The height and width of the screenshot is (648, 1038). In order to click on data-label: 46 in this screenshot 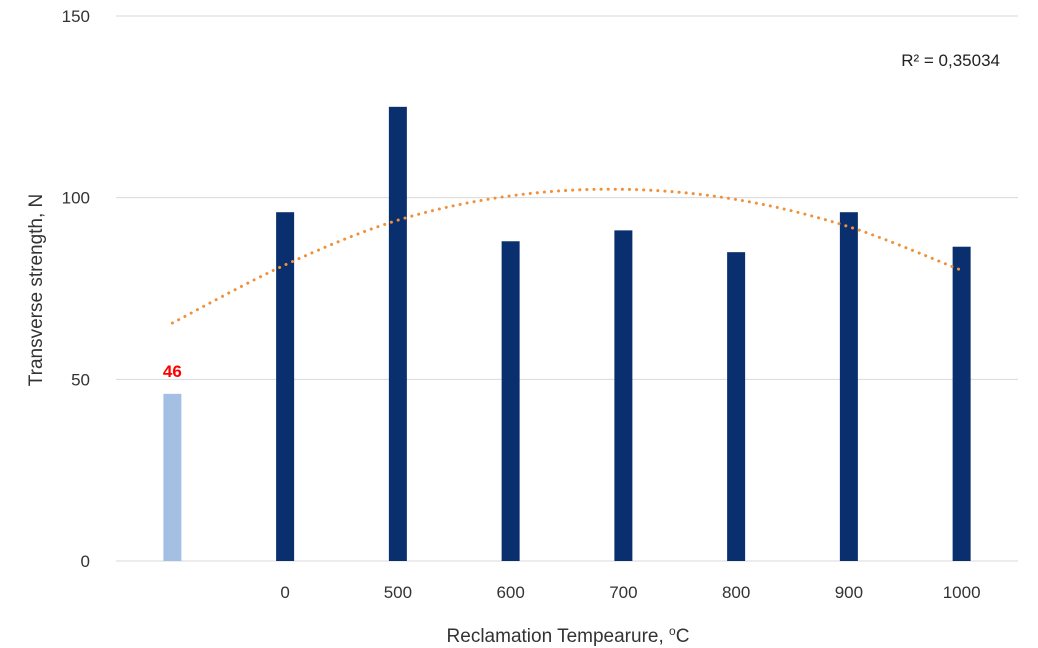, I will do `click(172, 371)`.